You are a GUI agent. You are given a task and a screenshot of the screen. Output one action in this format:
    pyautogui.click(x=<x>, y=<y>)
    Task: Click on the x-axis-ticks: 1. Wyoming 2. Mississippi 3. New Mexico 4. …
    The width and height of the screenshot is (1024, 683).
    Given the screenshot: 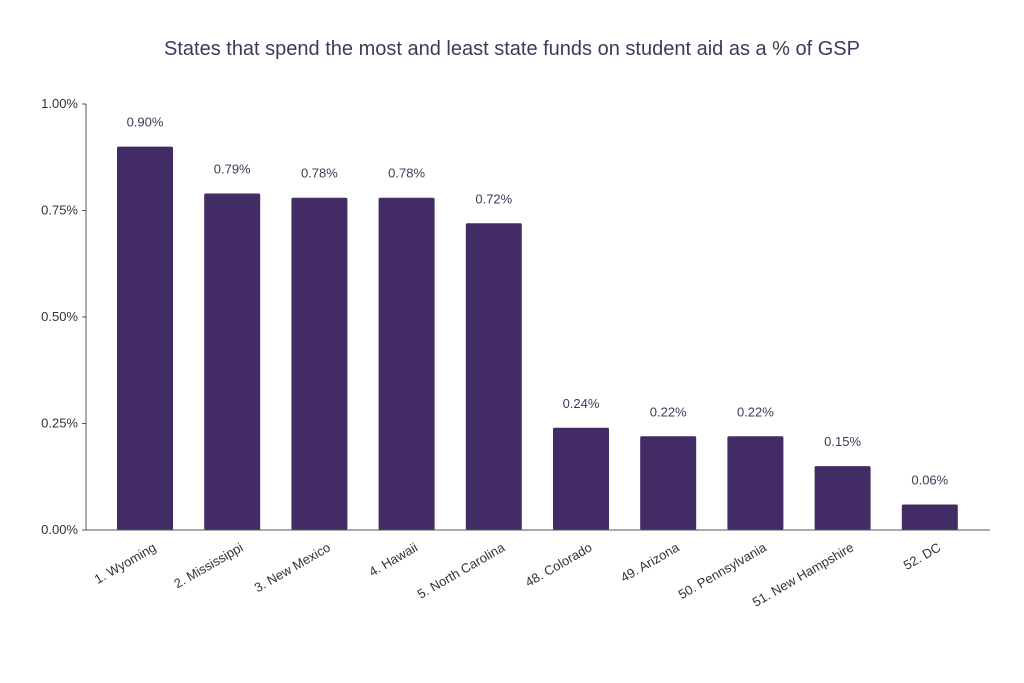 What is the action you would take?
    pyautogui.click(x=518, y=574)
    